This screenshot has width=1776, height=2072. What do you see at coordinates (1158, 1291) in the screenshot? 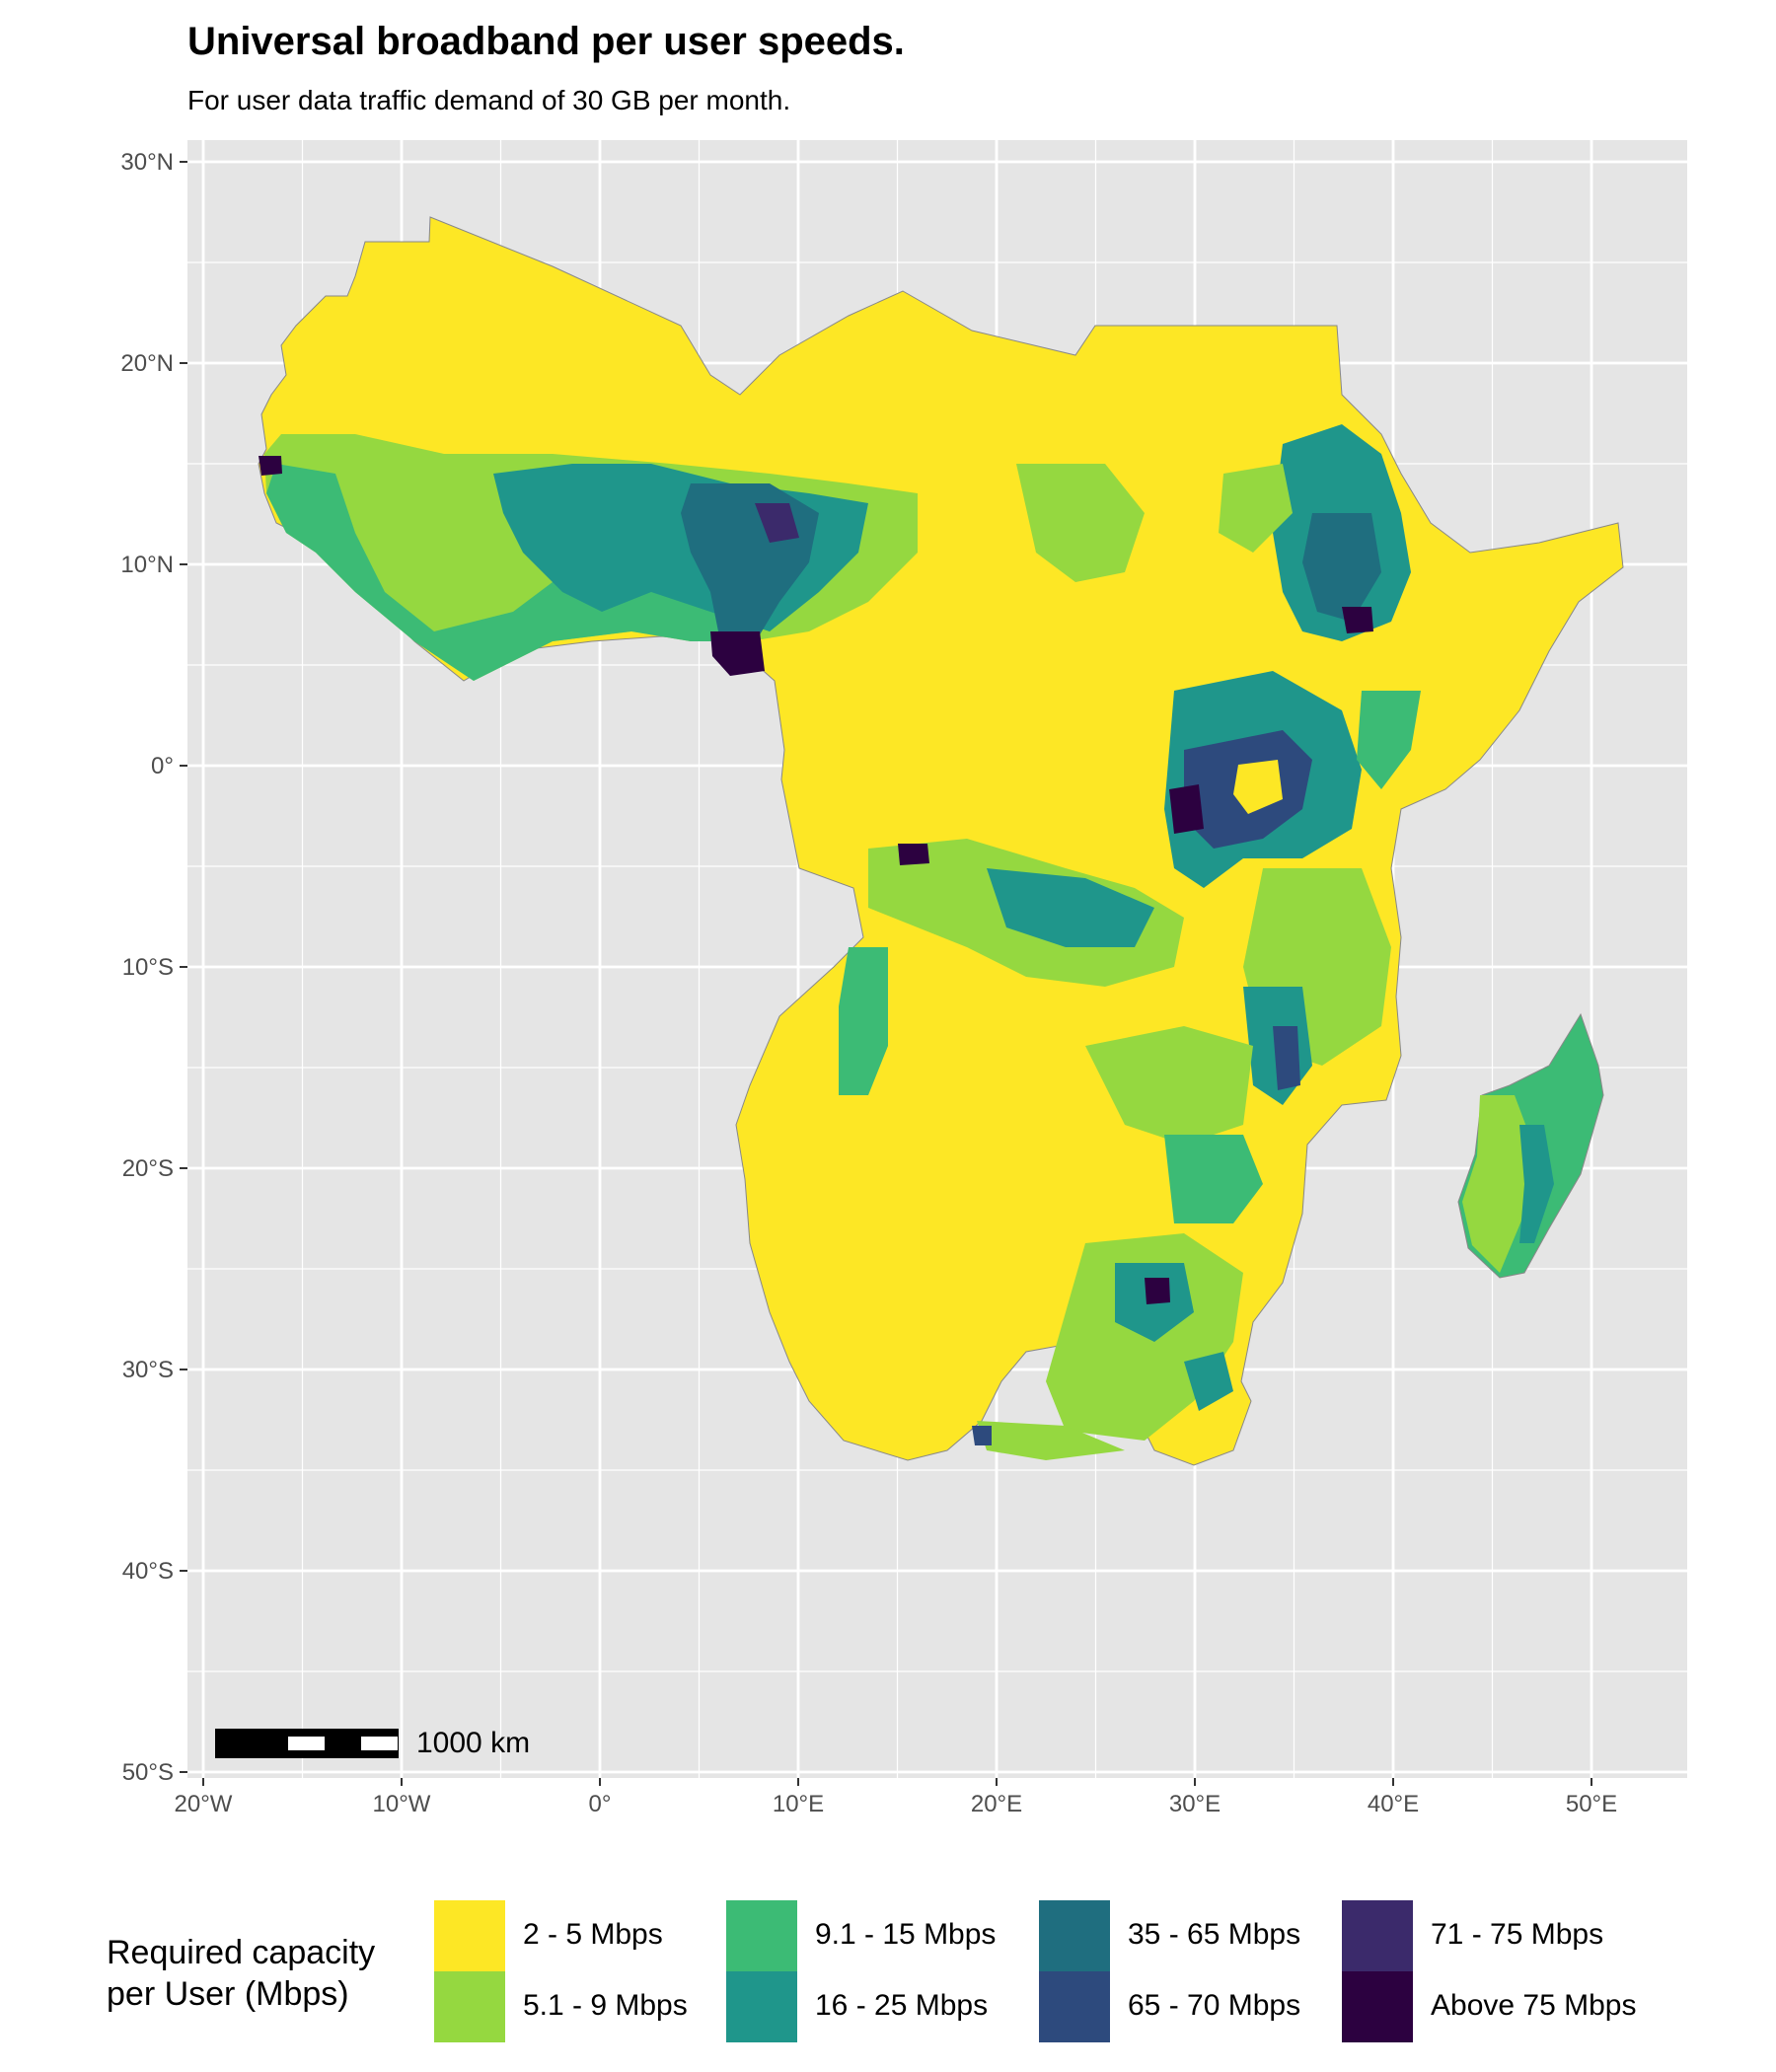
I see `johannesburg-dark` at bounding box center [1158, 1291].